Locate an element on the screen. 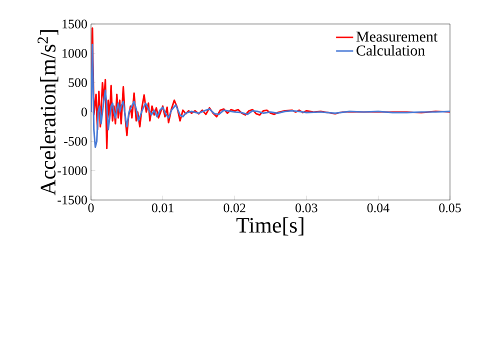 This screenshot has width=489, height=343. legend-label: Calculation is located at coordinates (390, 50).